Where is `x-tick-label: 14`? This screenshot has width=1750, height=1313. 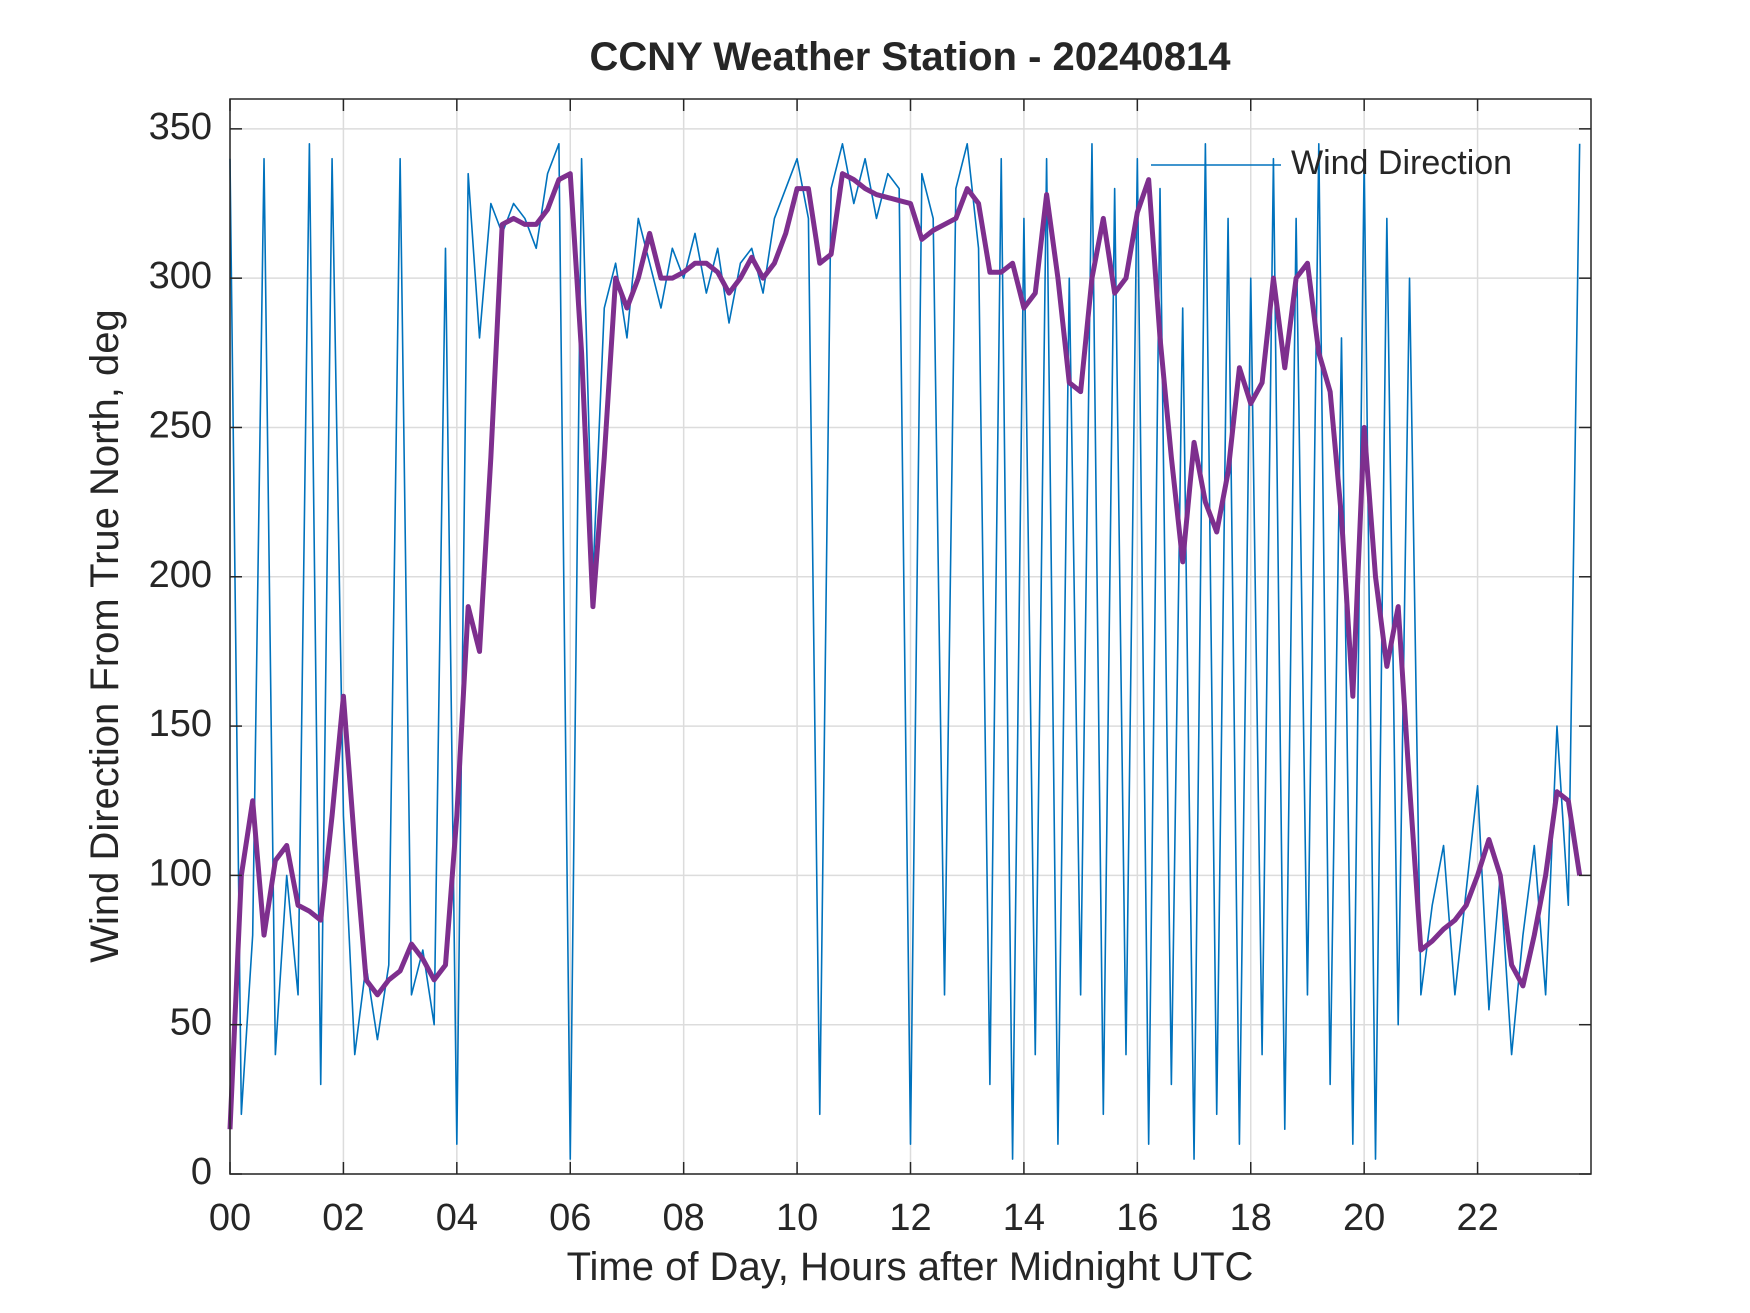 x-tick-label: 14 is located at coordinates (1024, 1218).